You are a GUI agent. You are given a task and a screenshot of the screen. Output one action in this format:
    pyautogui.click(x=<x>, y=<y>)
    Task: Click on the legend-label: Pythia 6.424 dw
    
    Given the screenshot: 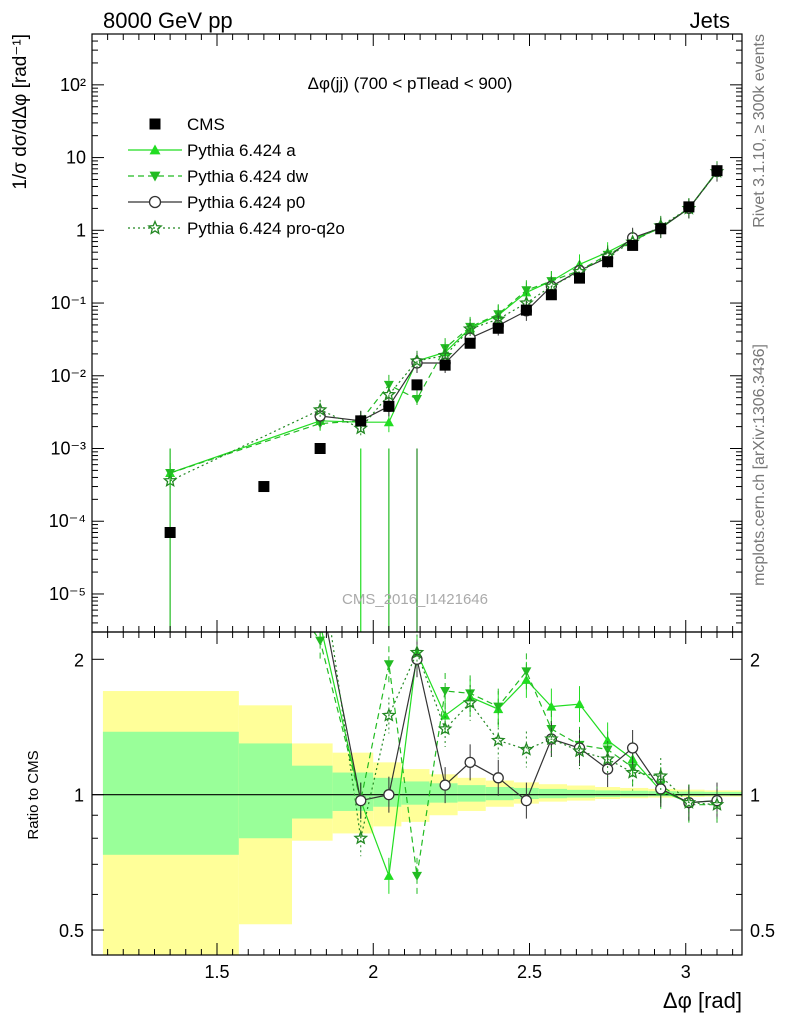 What is the action you would take?
    pyautogui.click(x=248, y=176)
    